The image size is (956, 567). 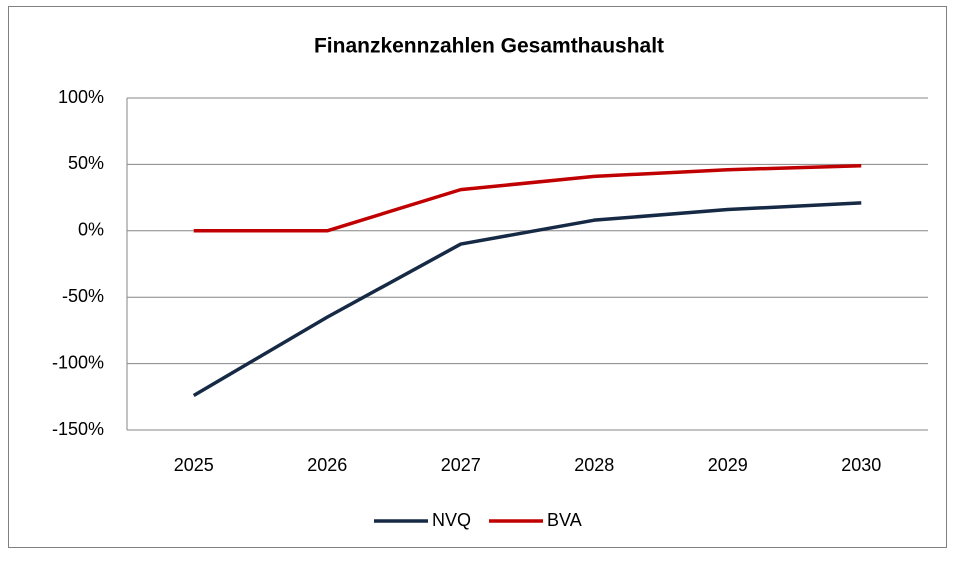 I want to click on legend-label: BVA, so click(x=564, y=520).